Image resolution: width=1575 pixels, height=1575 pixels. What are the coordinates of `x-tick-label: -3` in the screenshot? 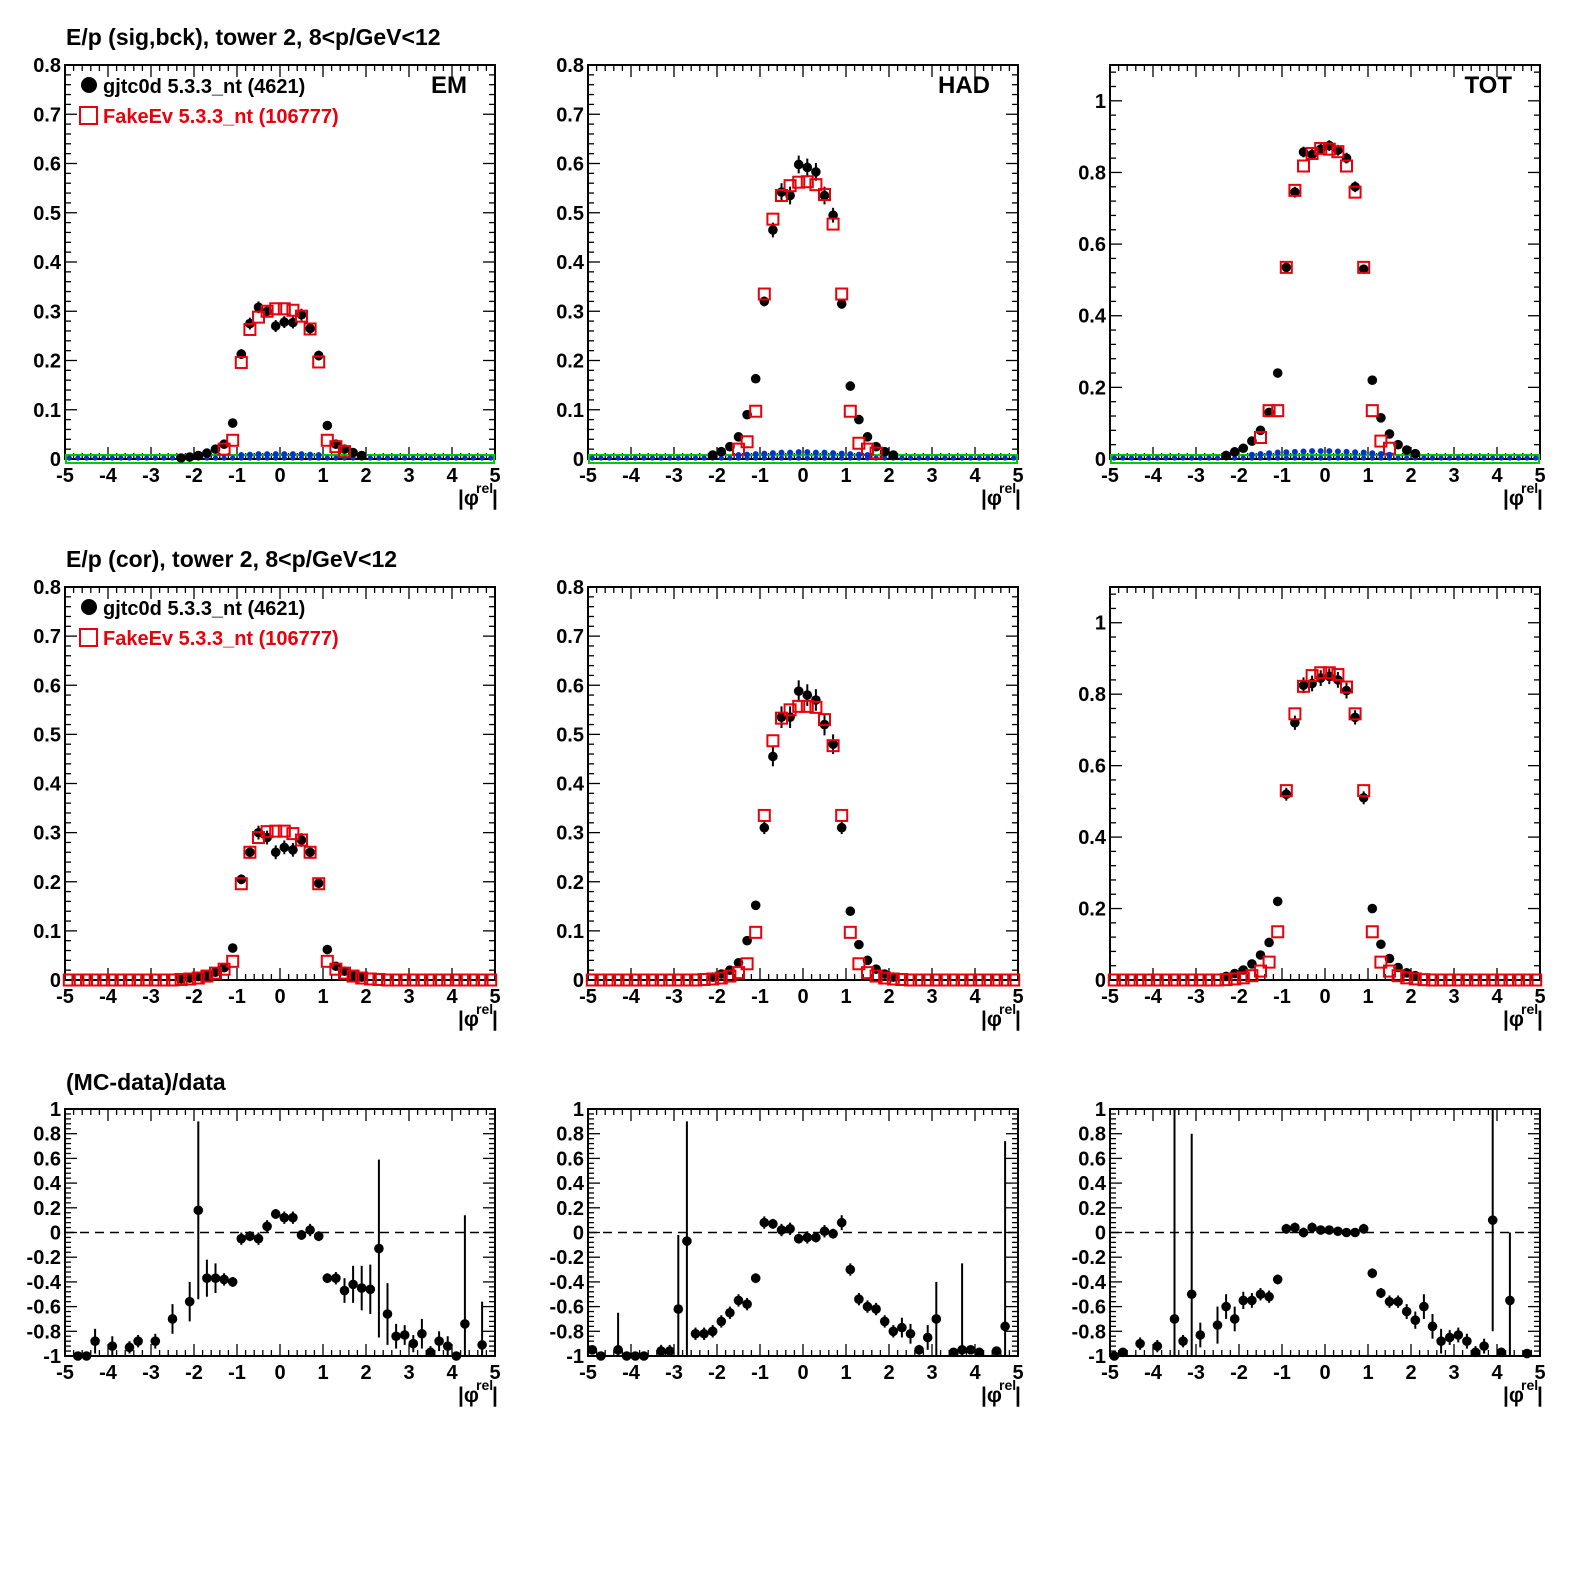 It's located at (151, 997).